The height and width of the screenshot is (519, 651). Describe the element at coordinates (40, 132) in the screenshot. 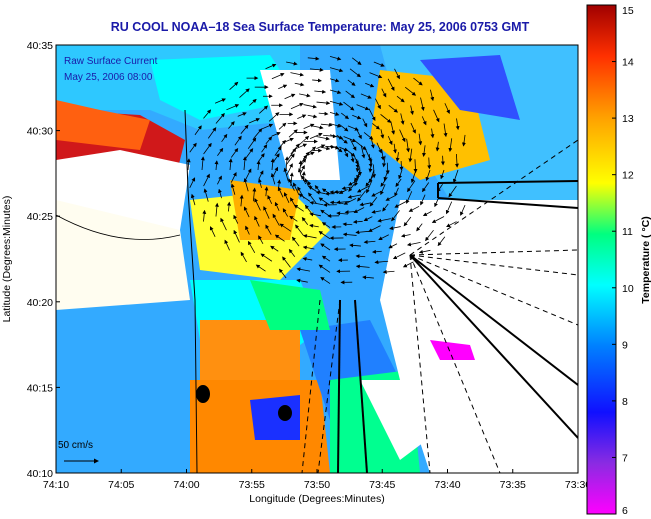

I see `y-tick-label: 40:30` at that location.